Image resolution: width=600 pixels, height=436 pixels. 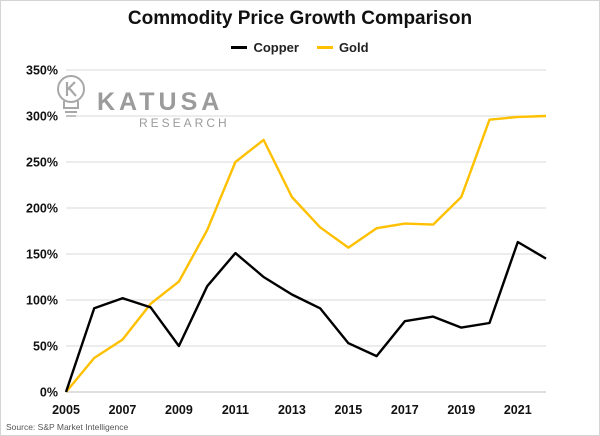 What do you see at coordinates (71, 96) in the screenshot?
I see `lightbulb-k-icon` at bounding box center [71, 96].